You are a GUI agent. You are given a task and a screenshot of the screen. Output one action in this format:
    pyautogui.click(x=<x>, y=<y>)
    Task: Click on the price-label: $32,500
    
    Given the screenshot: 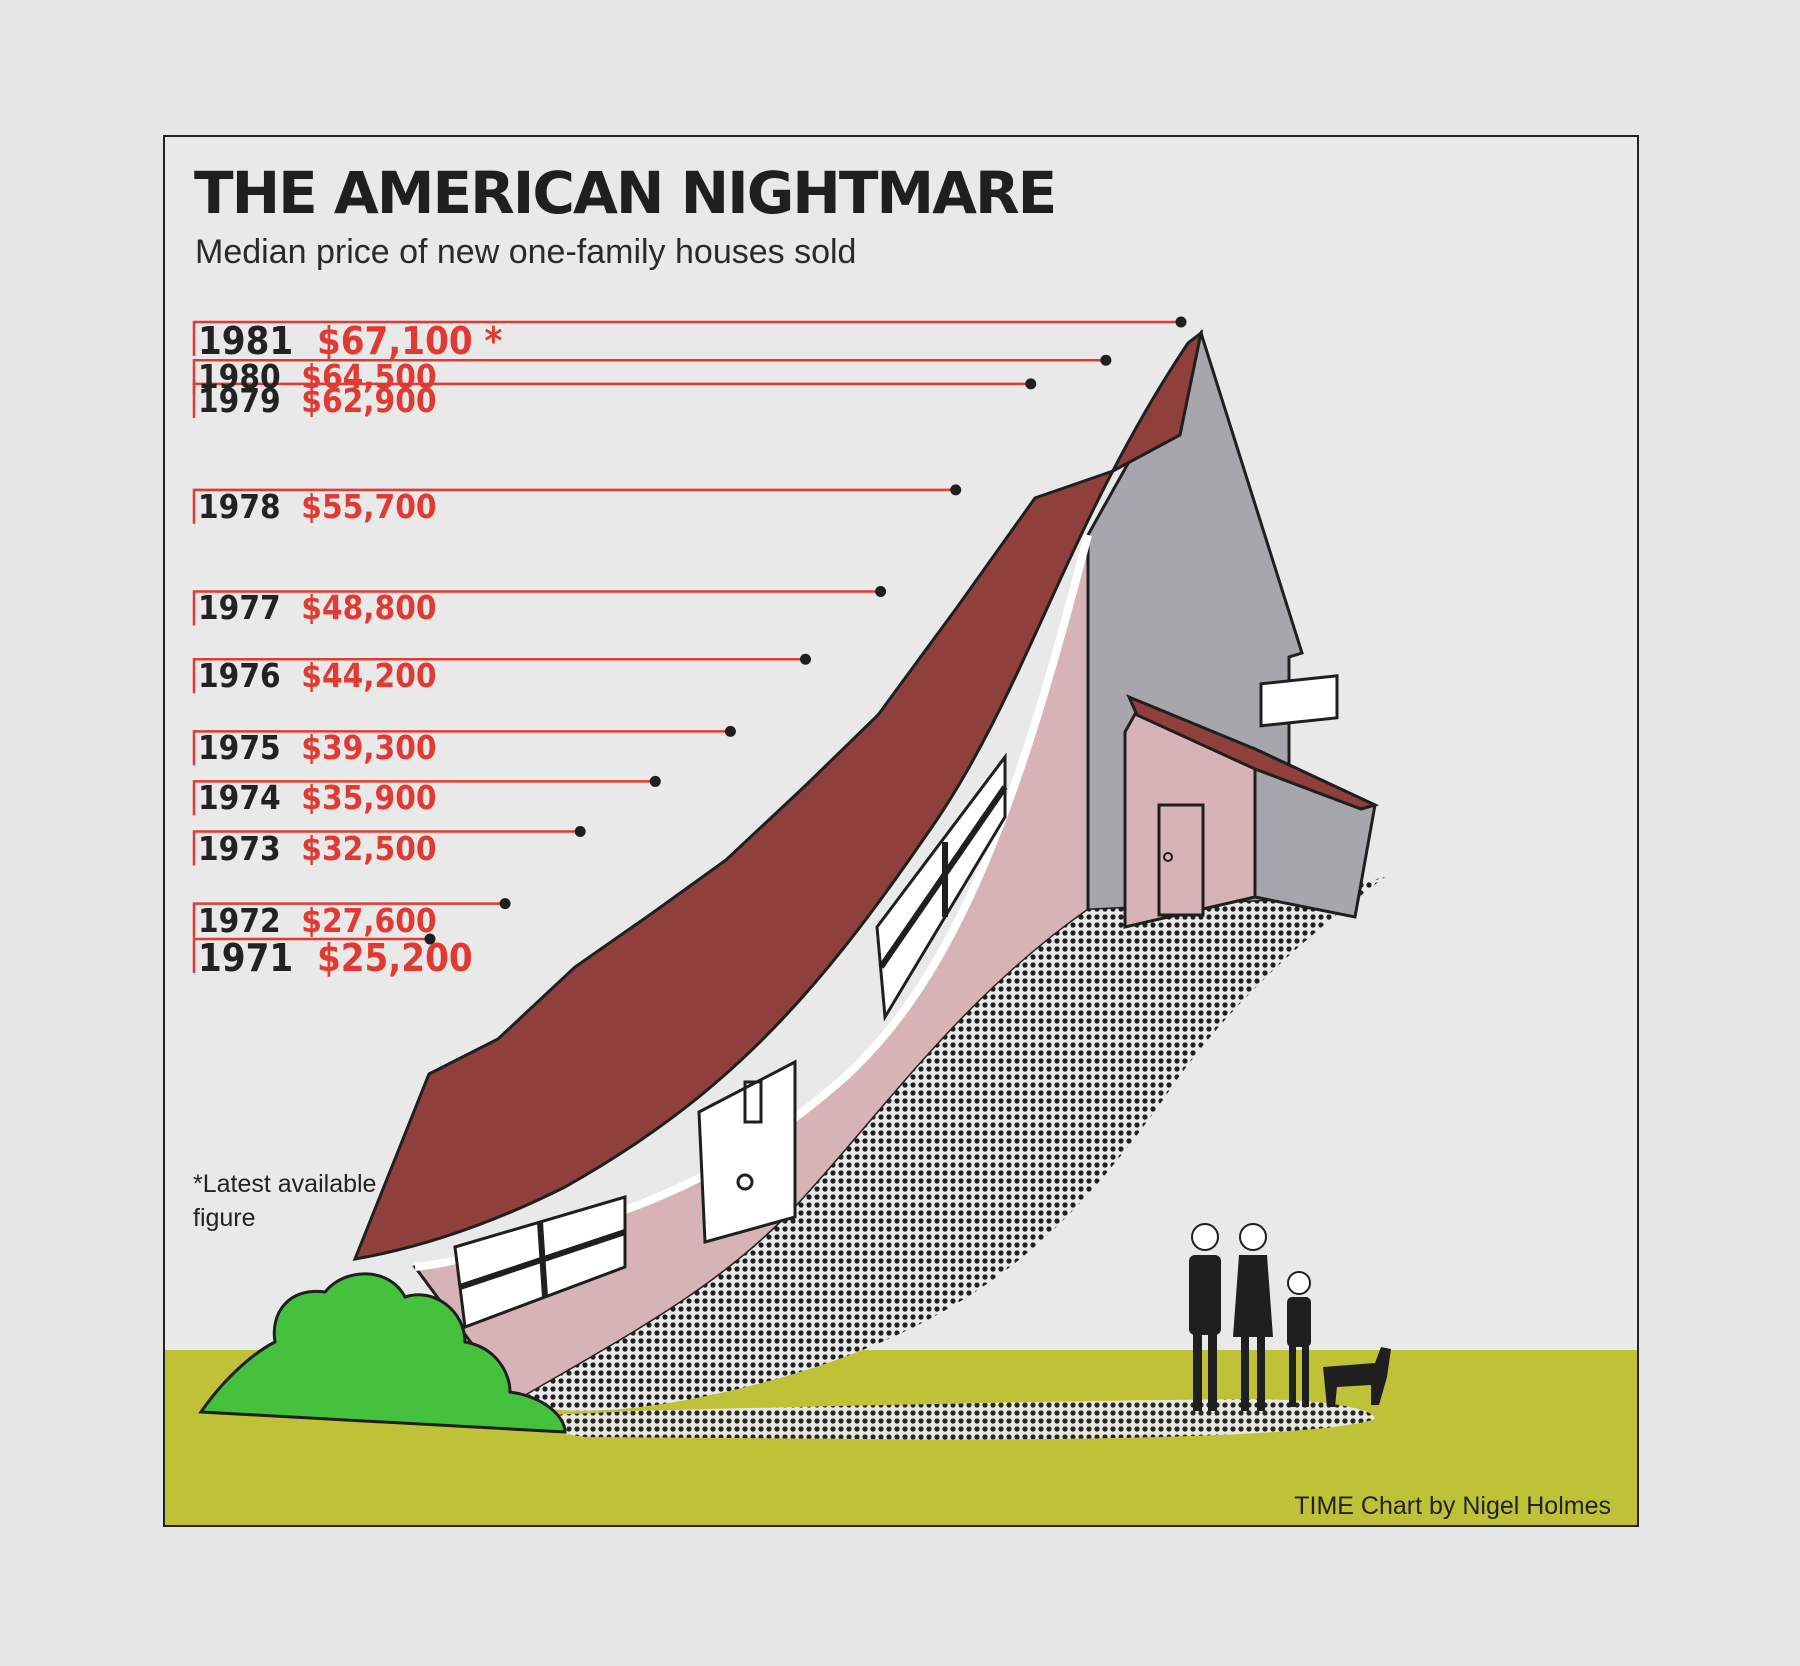 What is the action you would take?
    pyautogui.click(x=358, y=848)
    